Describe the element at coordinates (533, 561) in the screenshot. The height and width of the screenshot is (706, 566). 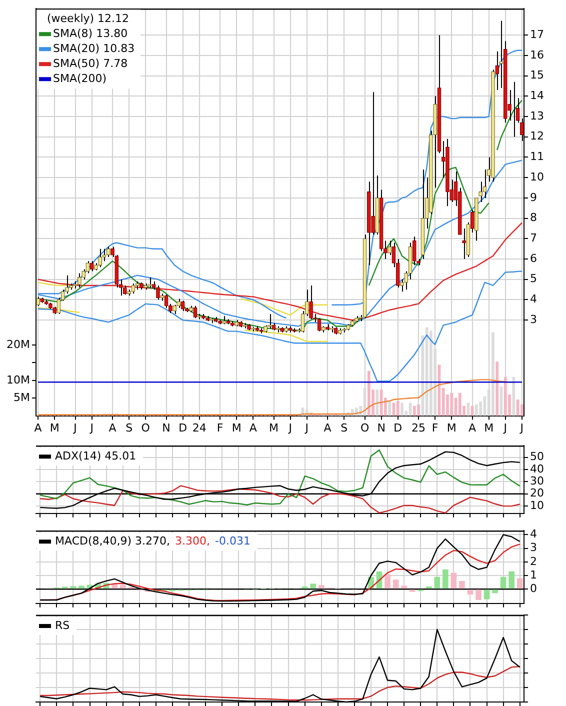
I see `y-tick-label: 2` at that location.